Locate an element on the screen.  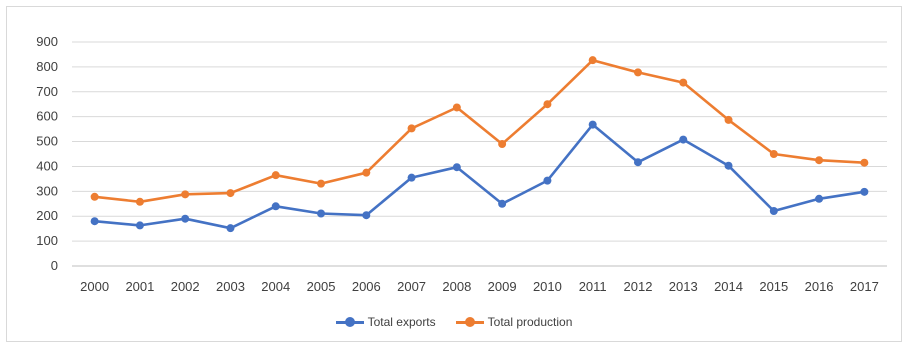
data-point-0-2013 is located at coordinates (683, 139).